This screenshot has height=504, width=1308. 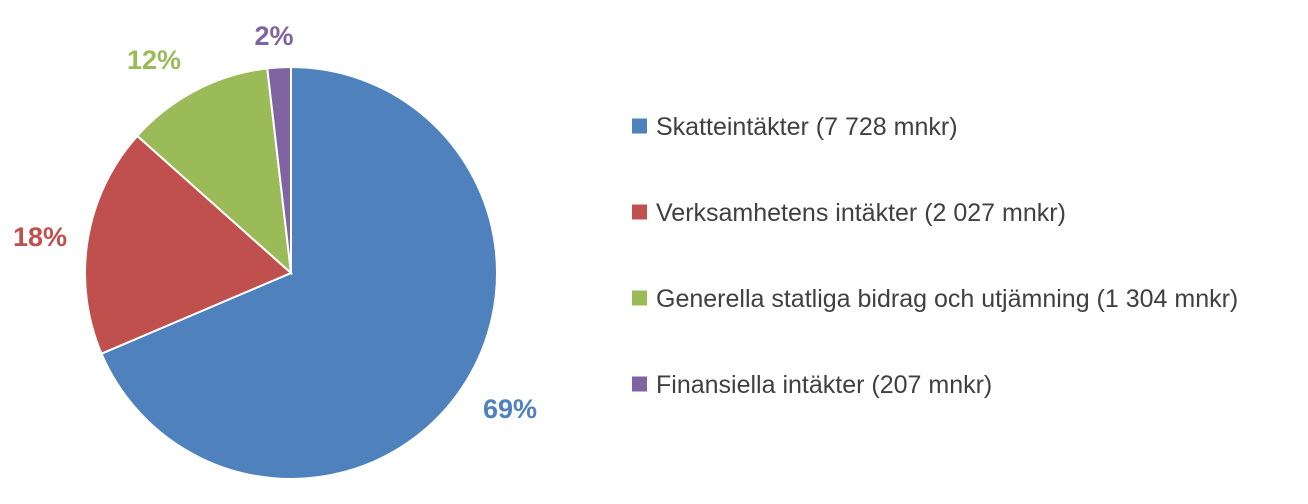 I want to click on legend-label-2: Verksamhetens intäkter (2 027 mnkr), so click(x=861, y=213).